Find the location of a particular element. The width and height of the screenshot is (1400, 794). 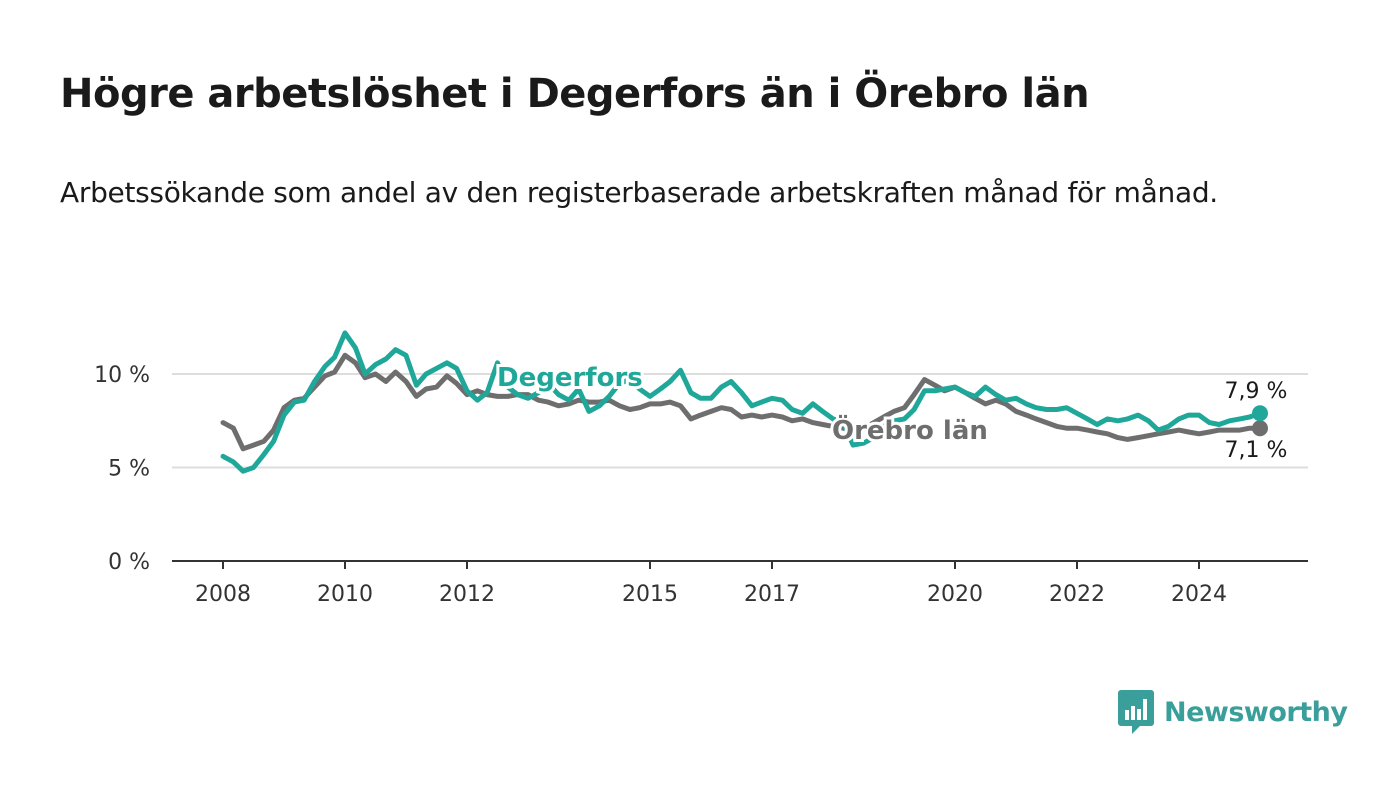

y-axis-ticks: 0 % 5 % 10 % is located at coordinates (122, 469).